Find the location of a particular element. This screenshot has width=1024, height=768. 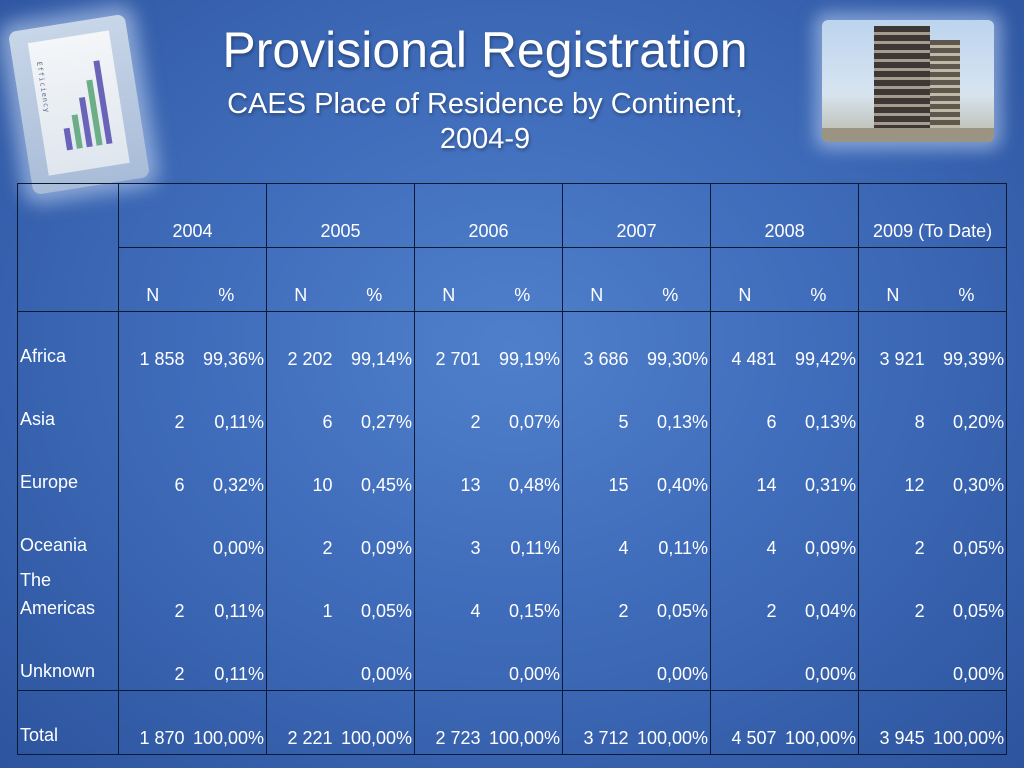

year-header: 2004 is located at coordinates (192, 215).